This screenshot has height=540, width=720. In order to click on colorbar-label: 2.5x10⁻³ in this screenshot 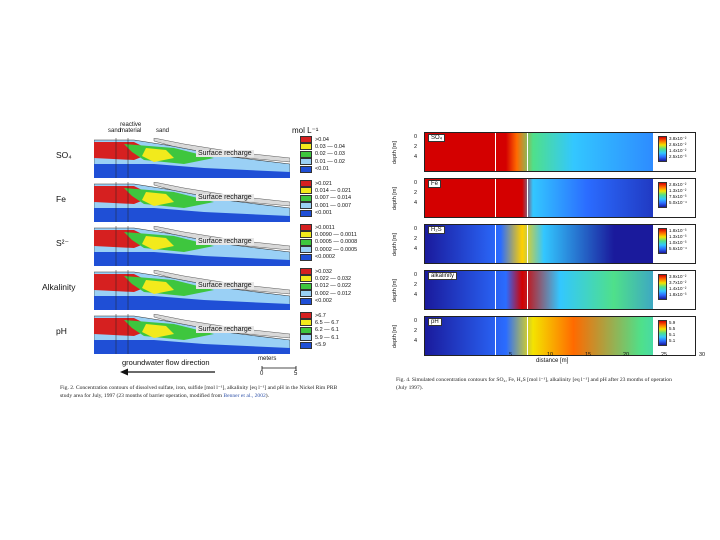, I will do `click(678, 156)`.